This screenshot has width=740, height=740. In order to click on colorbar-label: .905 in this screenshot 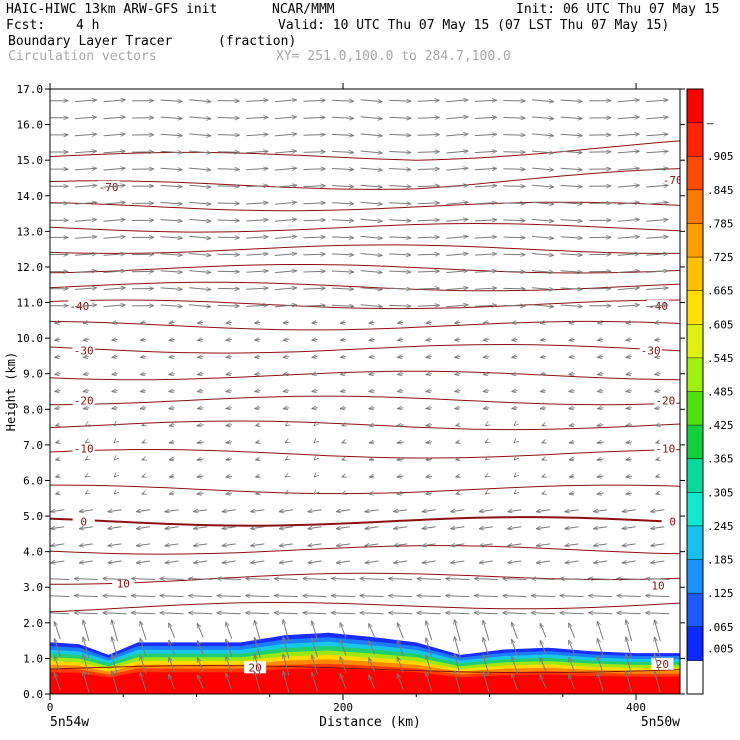, I will do `click(720, 156)`.